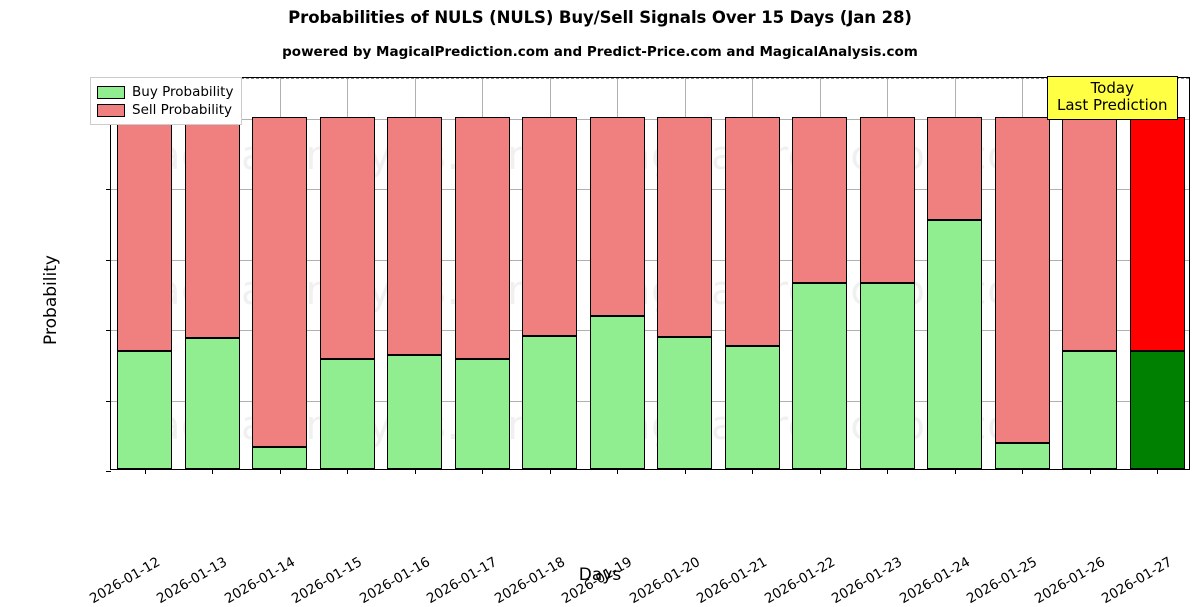 The height and width of the screenshot is (607, 1200). I want to click on legend-swatch-sell, so click(111, 110).